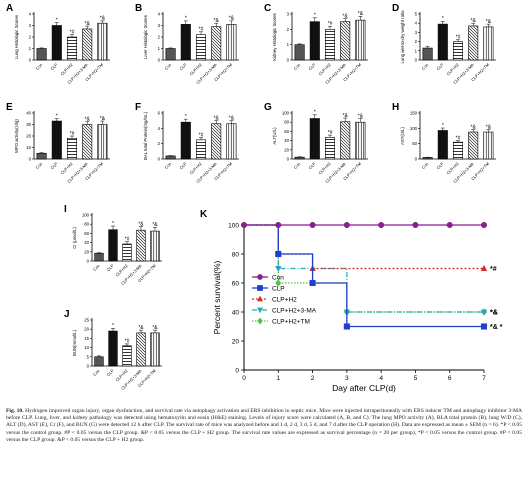 The width and height of the screenshot is (528, 479). What do you see at coordinates (86, 224) in the screenshot?
I see `y-tick-label: 80` at bounding box center [86, 224].